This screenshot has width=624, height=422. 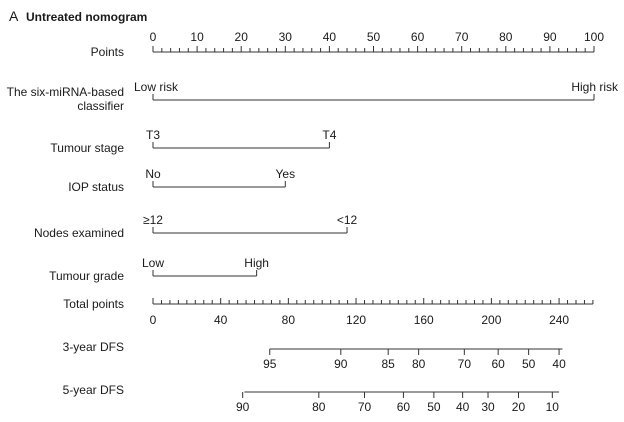 What do you see at coordinates (559, 320) in the screenshot?
I see `total-points-tick-label: 240` at bounding box center [559, 320].